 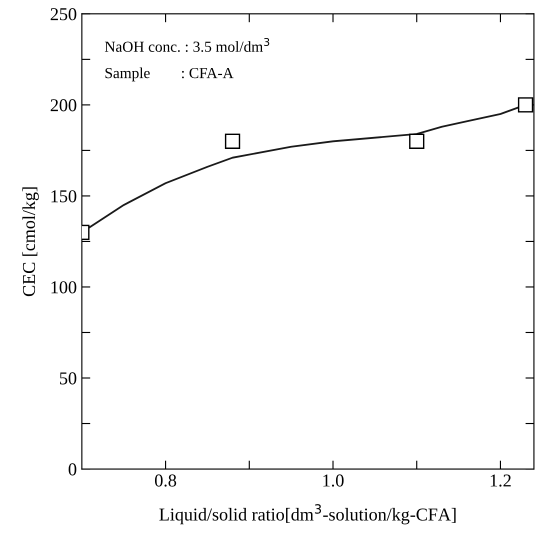 What do you see at coordinates (333, 480) in the screenshot?
I see `x-tick-label: 1.0` at bounding box center [333, 480].